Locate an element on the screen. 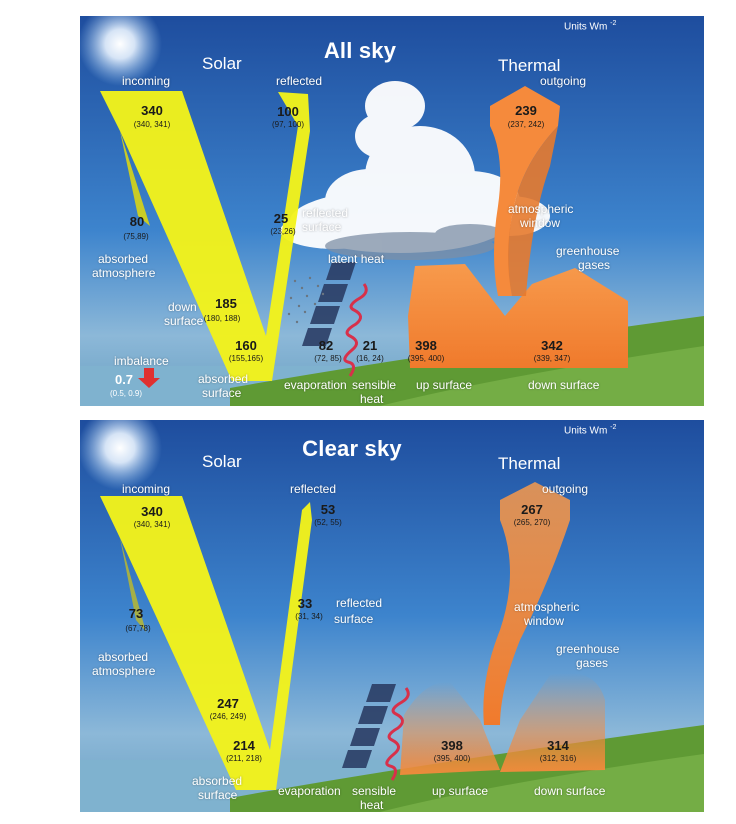 The height and width of the screenshot is (824, 736). rain-icon is located at coordinates (306, 300).